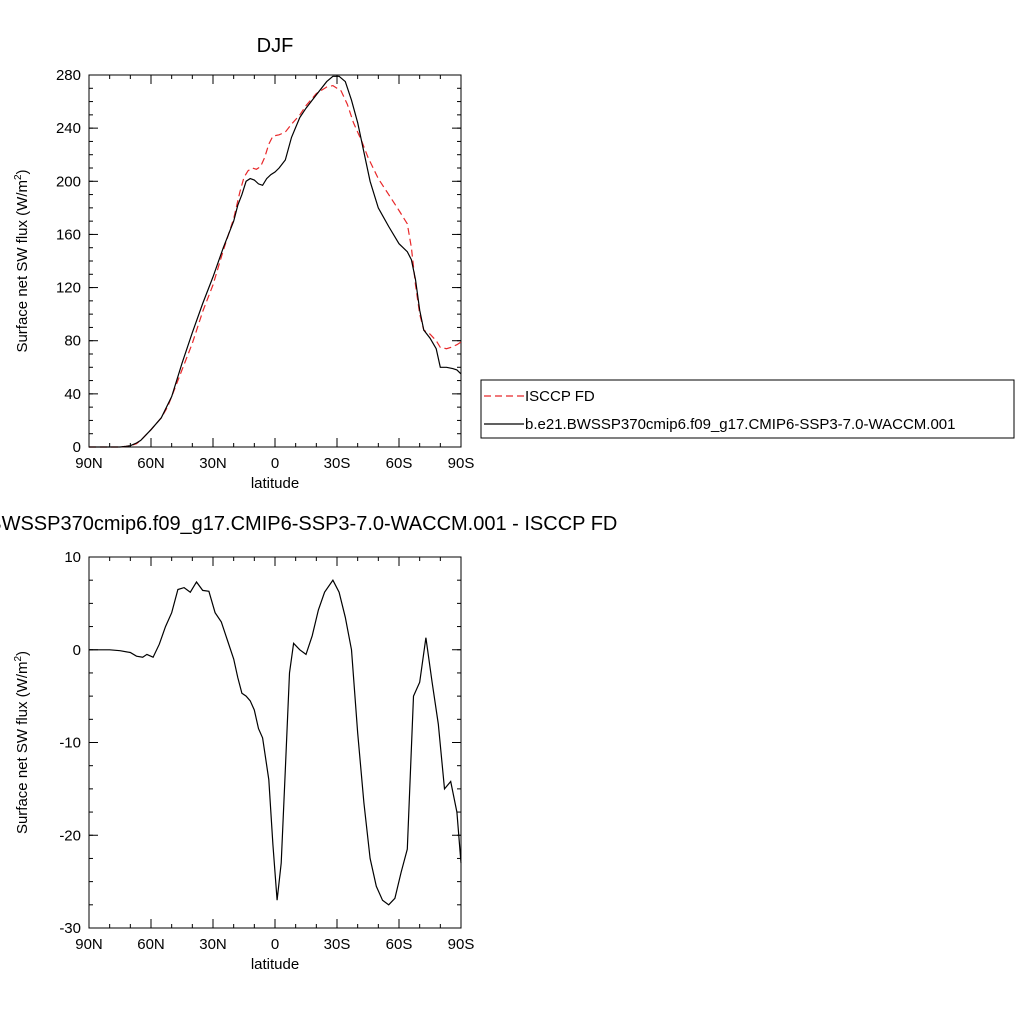 This screenshot has width=1024, height=1024. I want to click on y-tick-label: -30, so click(70, 928).